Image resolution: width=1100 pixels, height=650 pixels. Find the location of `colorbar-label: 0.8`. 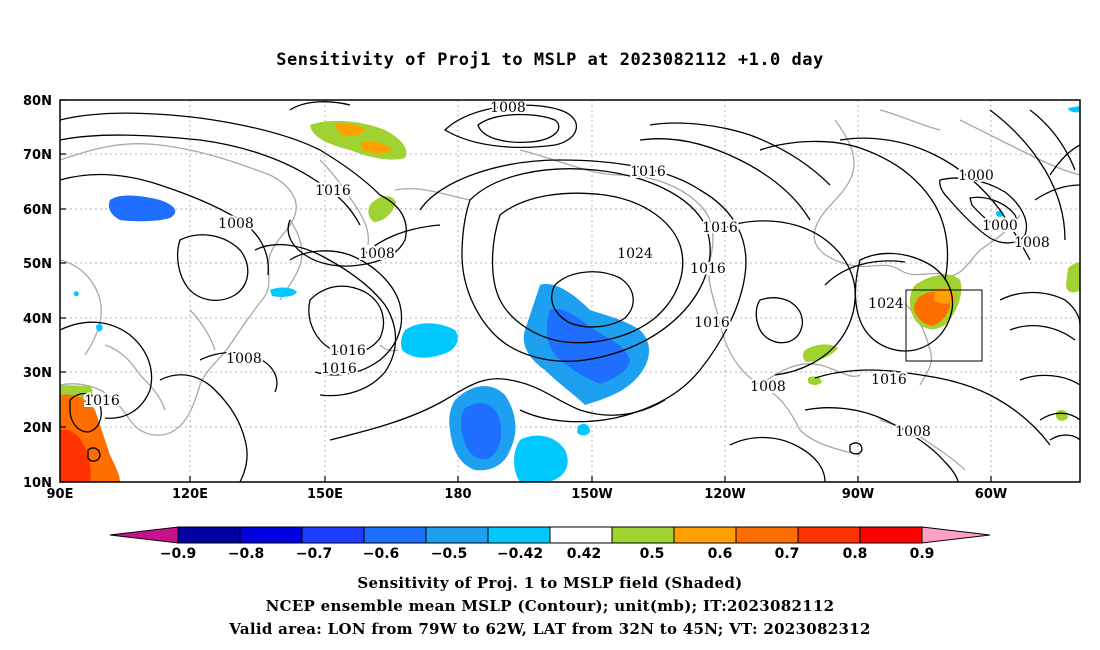

colorbar-label: 0.8 is located at coordinates (855, 554).